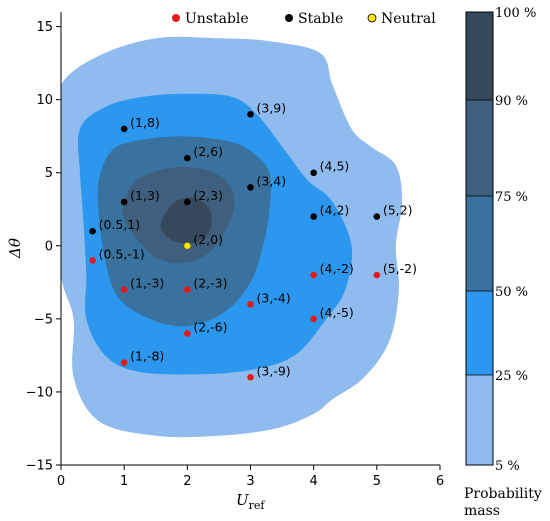 This screenshot has width=550, height=521. I want to click on point-label: (4,2), so click(335, 210).